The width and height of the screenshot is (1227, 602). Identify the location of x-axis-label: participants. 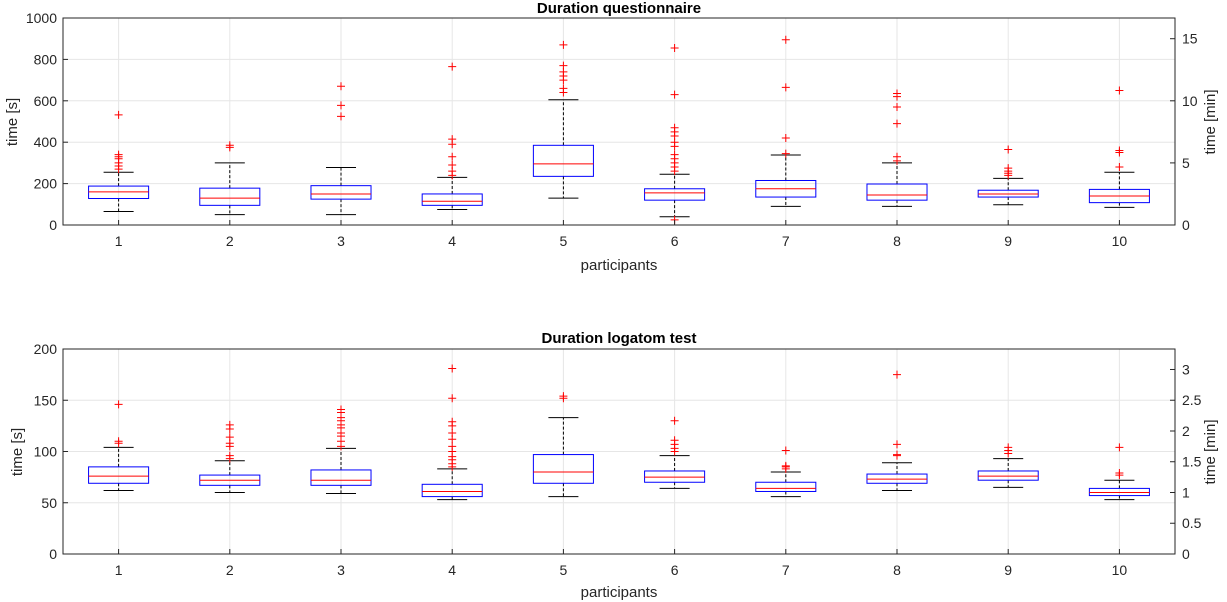
(619, 592).